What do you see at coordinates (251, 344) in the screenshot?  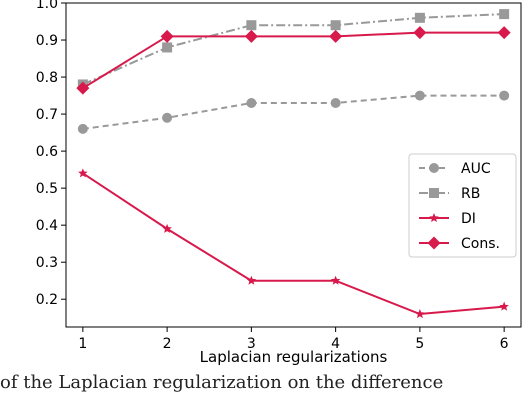 I see `x-tick-label: 3` at bounding box center [251, 344].